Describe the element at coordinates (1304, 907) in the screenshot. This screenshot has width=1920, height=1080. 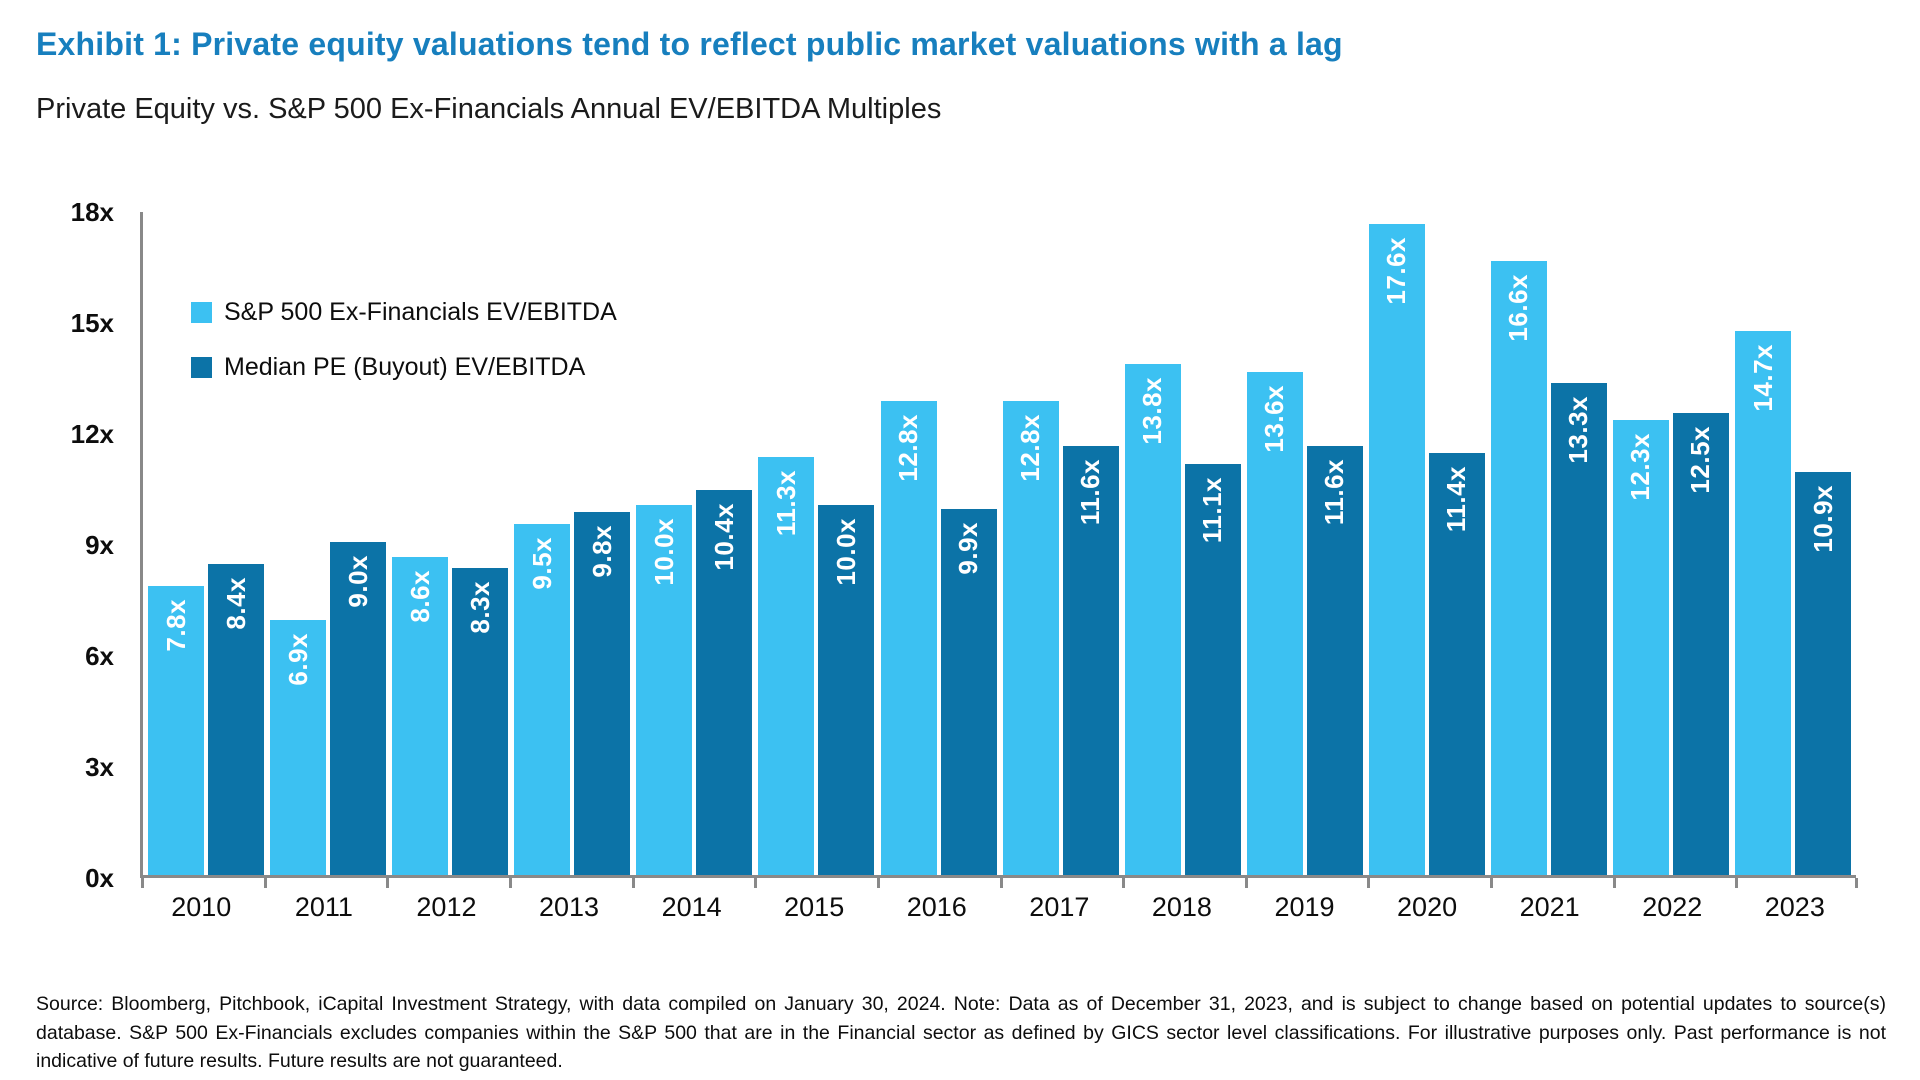
I see `x-axis-label-2019: 2019` at that location.